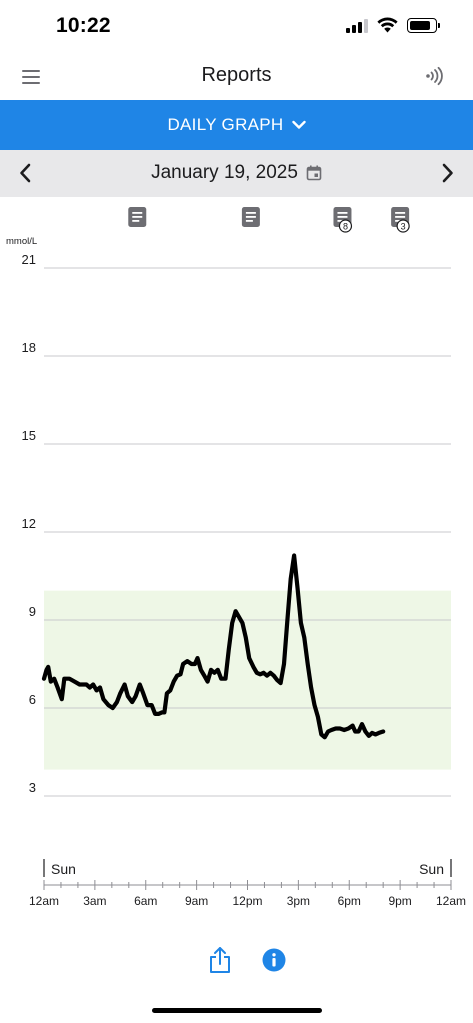  I want to click on y-tick-label: 9, so click(32, 611).